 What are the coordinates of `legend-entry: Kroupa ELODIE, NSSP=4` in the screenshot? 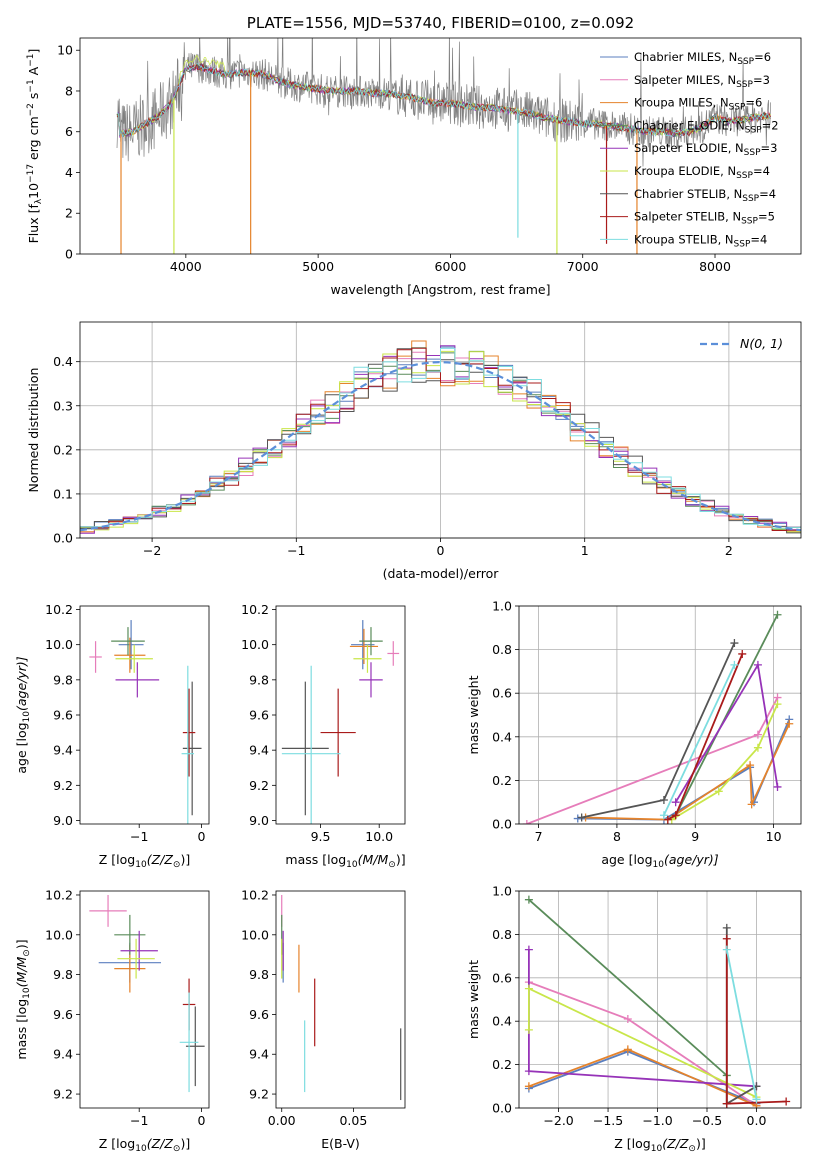 It's located at (702, 172).